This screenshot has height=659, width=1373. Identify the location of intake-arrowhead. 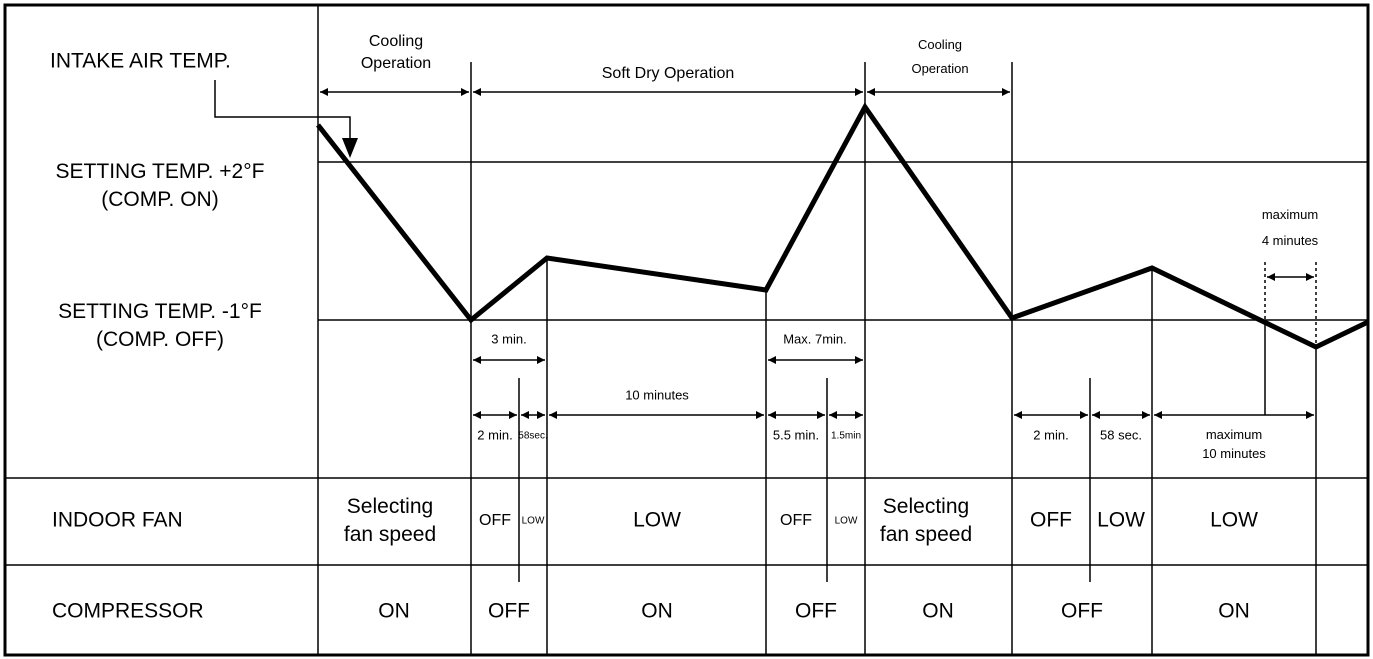
(350, 148).